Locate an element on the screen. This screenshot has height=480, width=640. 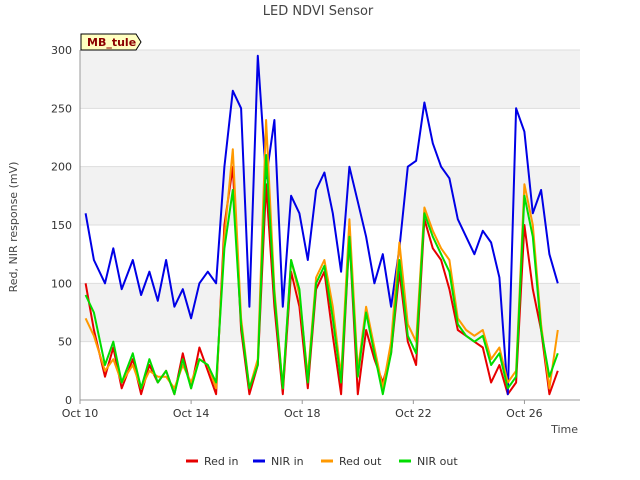
x-tick-label: Oct 10 is located at coordinates (80, 413).